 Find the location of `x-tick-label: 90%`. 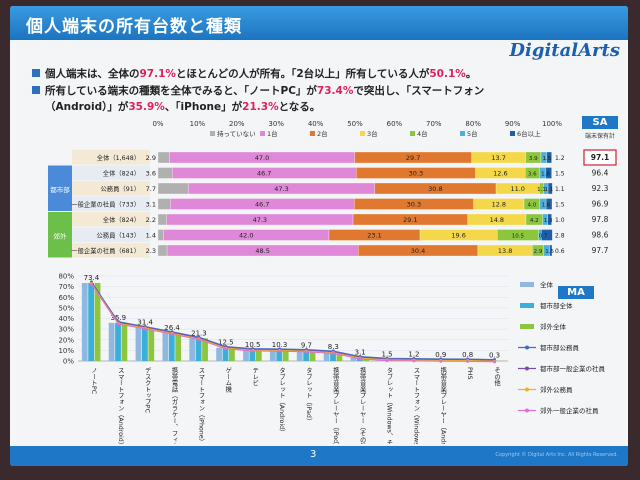

x-tick-label: 90% is located at coordinates (513, 124).